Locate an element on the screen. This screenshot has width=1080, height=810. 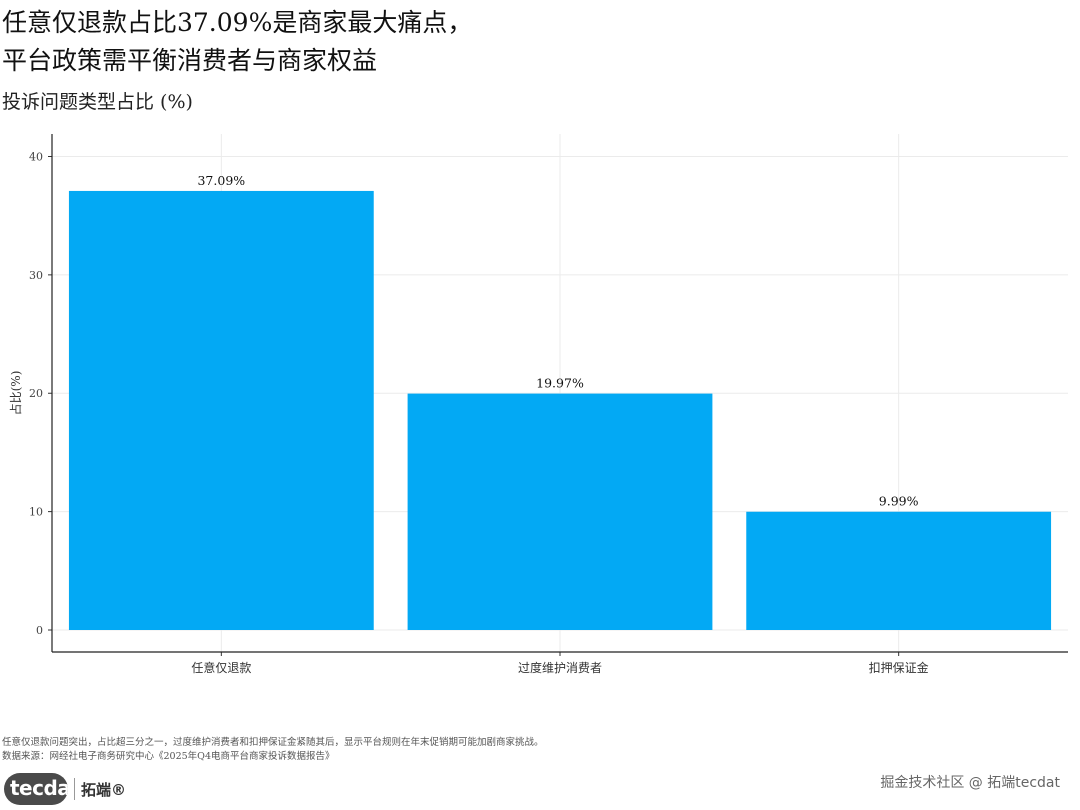
x-tick-label: 任意仅退款 is located at coordinates (221, 667).